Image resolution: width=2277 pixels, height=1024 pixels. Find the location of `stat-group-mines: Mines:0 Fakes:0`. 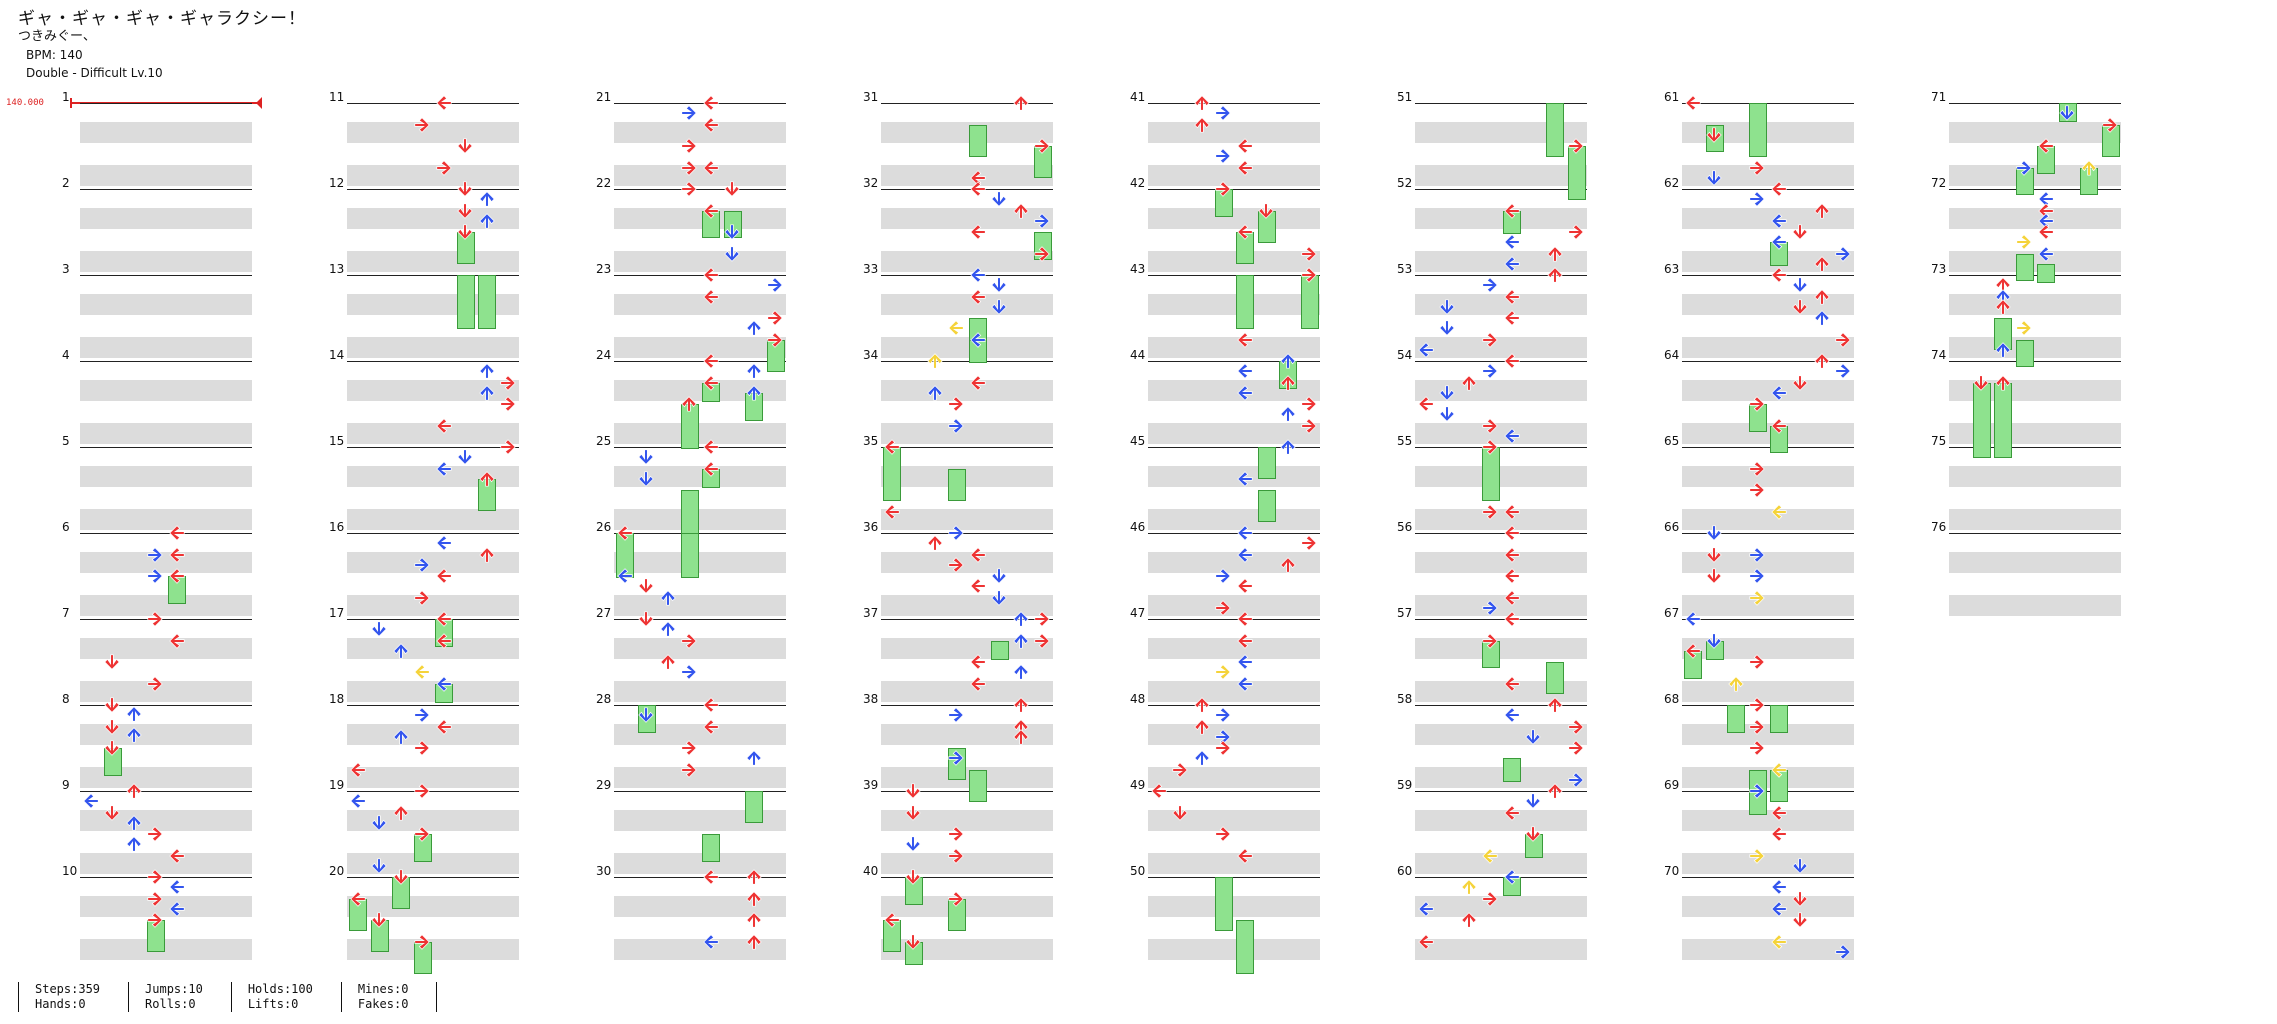

stat-group-mines: Mines:0 Fakes:0 is located at coordinates (388, 997).